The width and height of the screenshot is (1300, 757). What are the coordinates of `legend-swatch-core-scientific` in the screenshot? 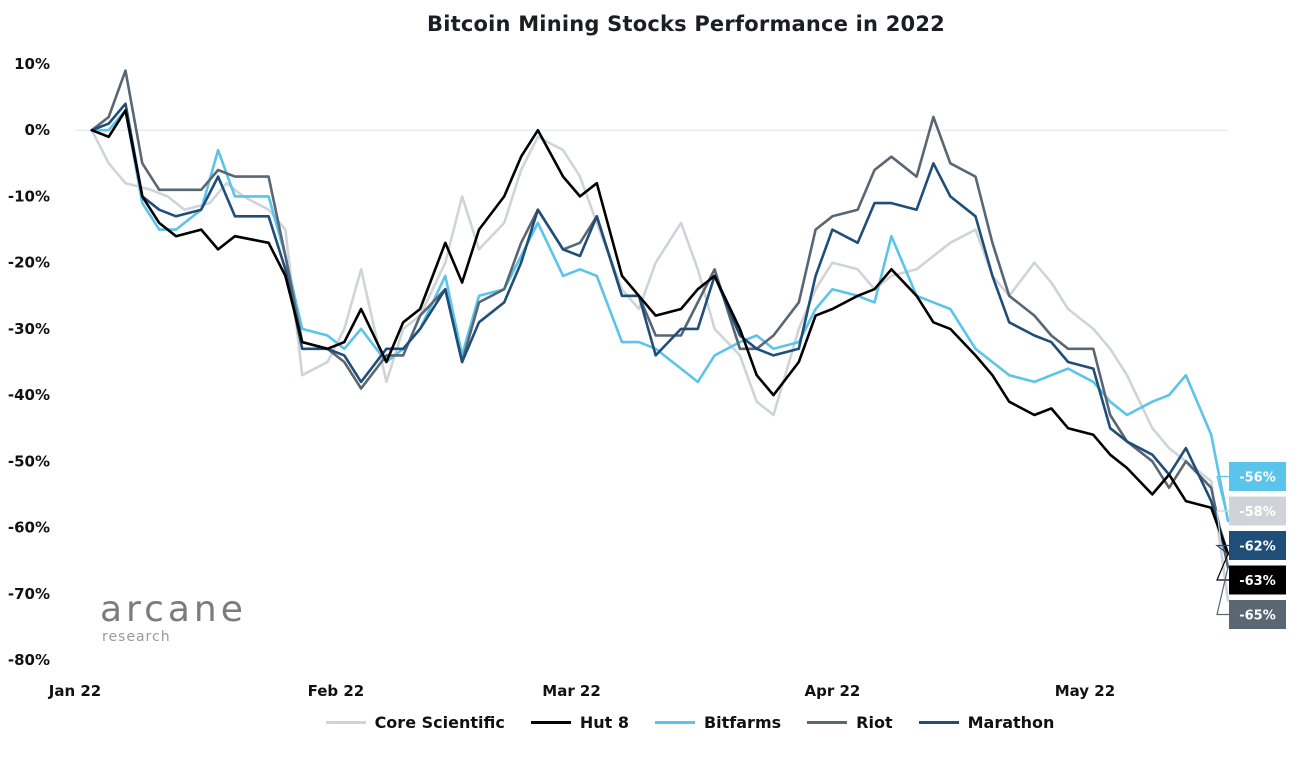 It's located at (345, 722).